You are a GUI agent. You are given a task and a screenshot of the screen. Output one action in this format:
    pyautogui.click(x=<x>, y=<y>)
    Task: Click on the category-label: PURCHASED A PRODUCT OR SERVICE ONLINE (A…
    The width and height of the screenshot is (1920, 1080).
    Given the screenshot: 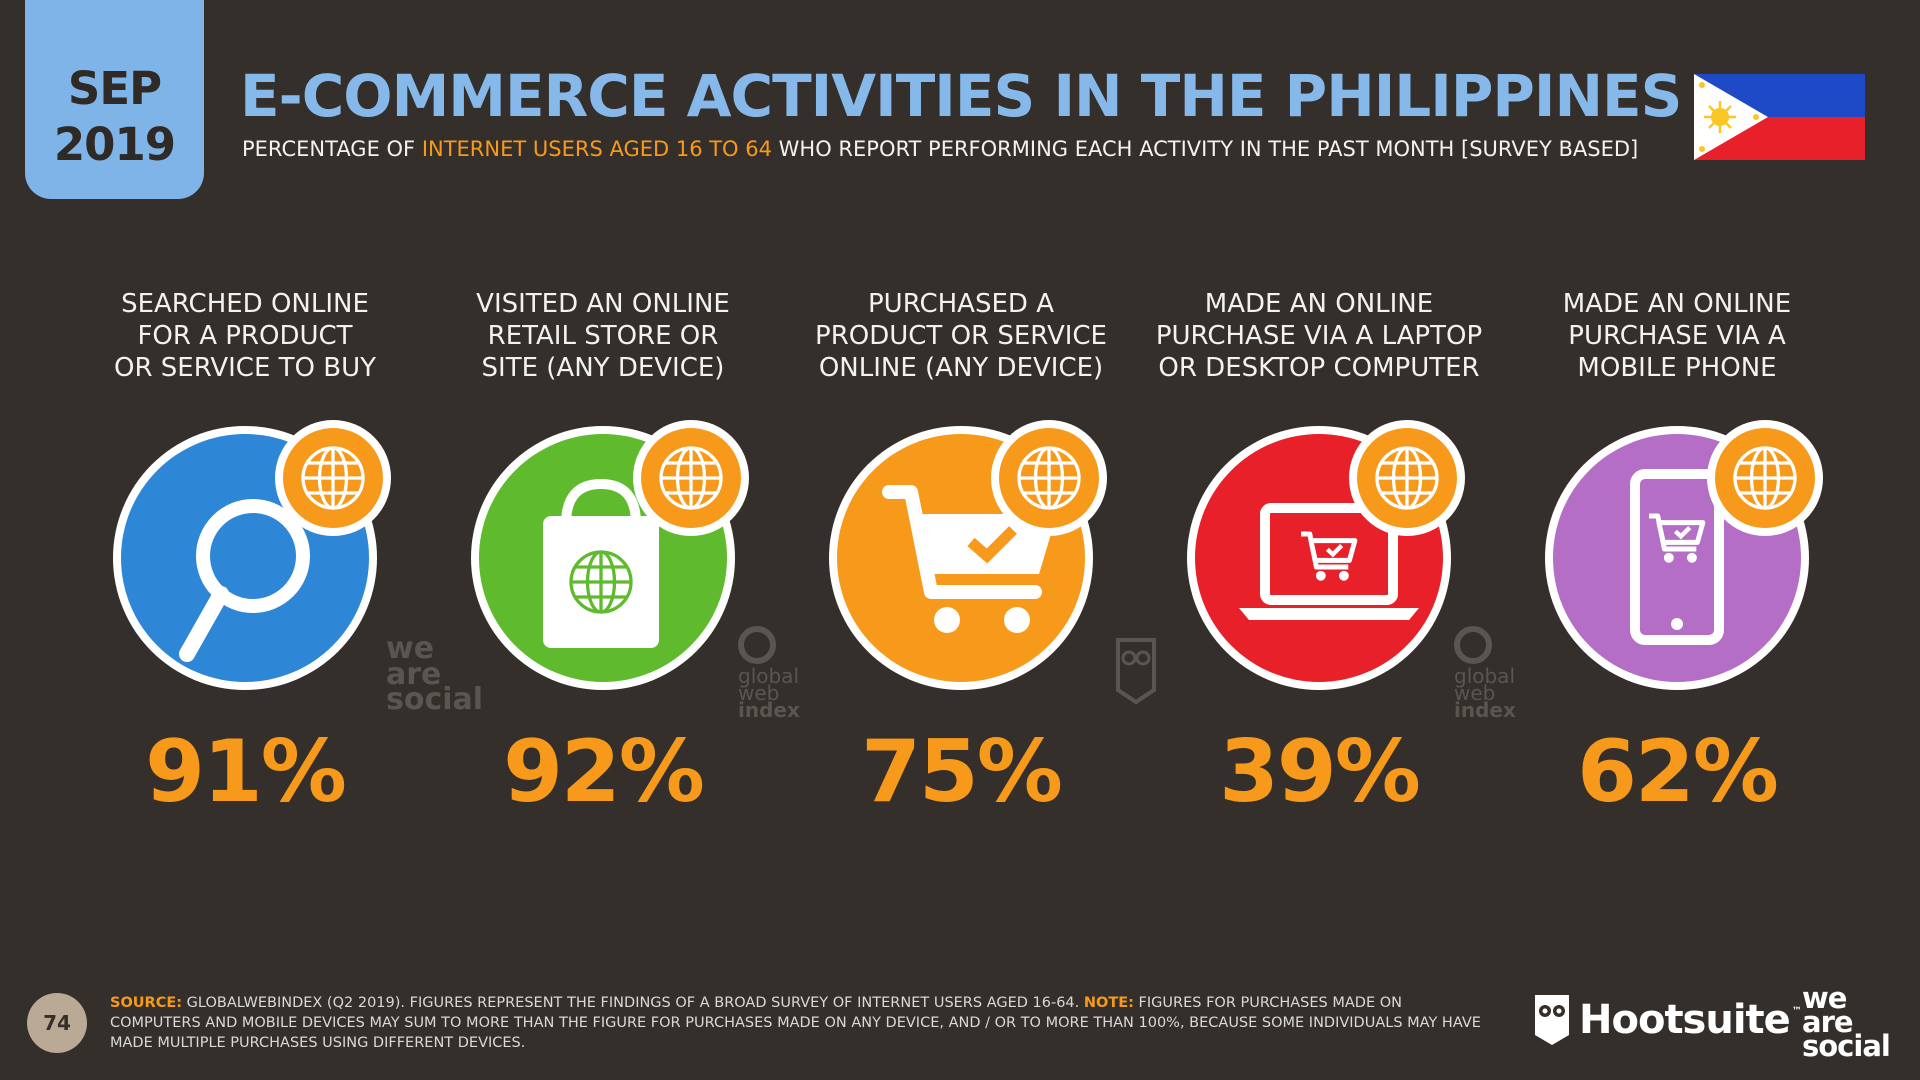 What is the action you would take?
    pyautogui.click(x=961, y=336)
    